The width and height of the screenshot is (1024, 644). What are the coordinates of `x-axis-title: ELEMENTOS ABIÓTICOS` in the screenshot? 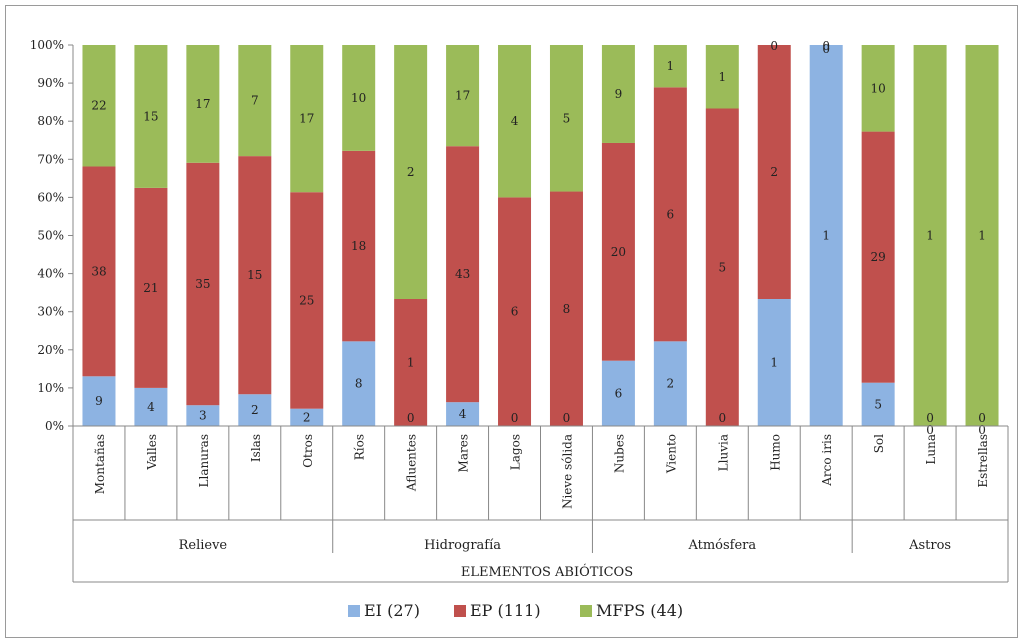 It's located at (547, 571).